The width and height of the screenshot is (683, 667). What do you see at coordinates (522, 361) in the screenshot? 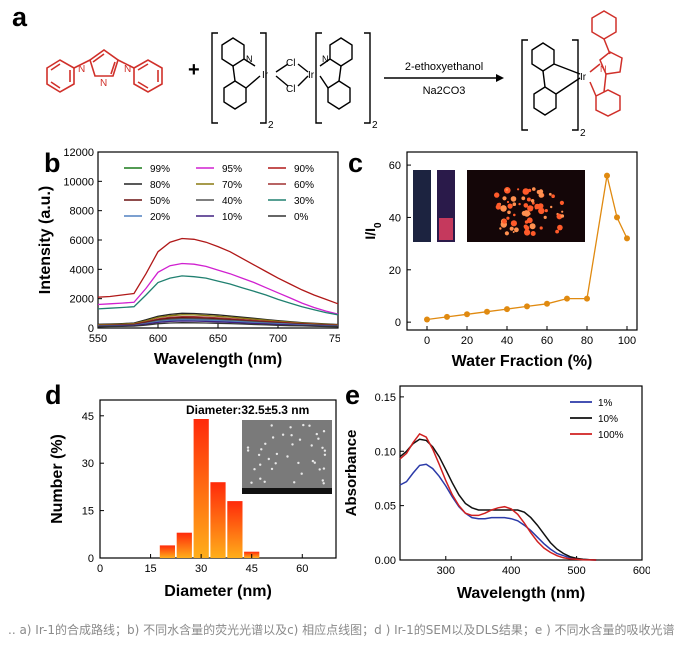
I see `x-axis-label: Water Fraction (%)` at bounding box center [522, 361].